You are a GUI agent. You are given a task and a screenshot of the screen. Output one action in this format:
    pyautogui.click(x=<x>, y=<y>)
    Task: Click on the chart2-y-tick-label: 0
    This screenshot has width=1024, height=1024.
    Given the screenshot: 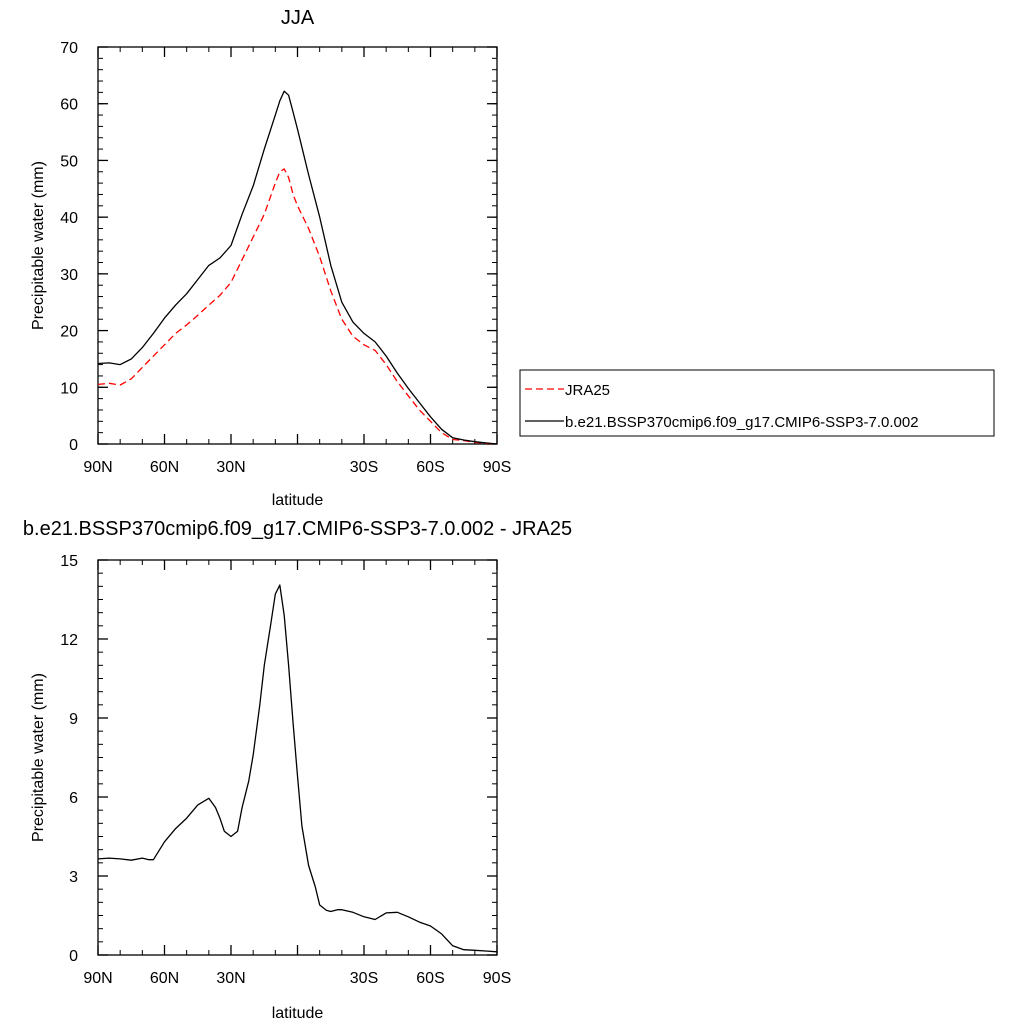 What is the action you would take?
    pyautogui.click(x=73, y=956)
    